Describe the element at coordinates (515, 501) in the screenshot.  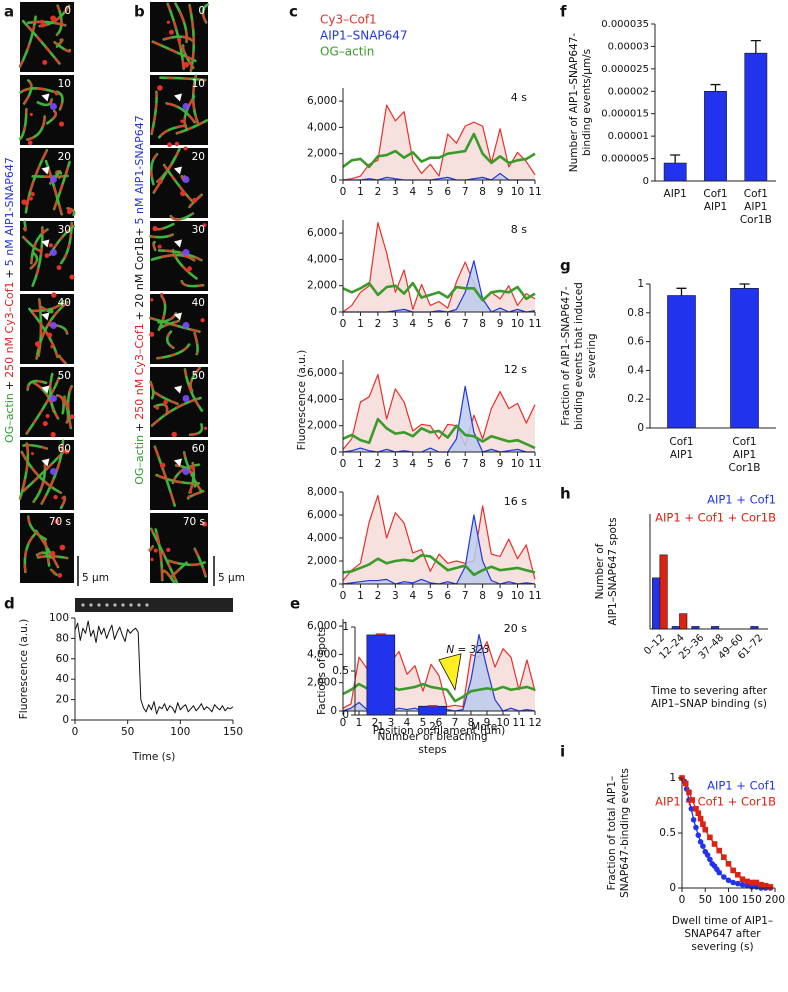
I see `panel-title: 16 s` at that location.